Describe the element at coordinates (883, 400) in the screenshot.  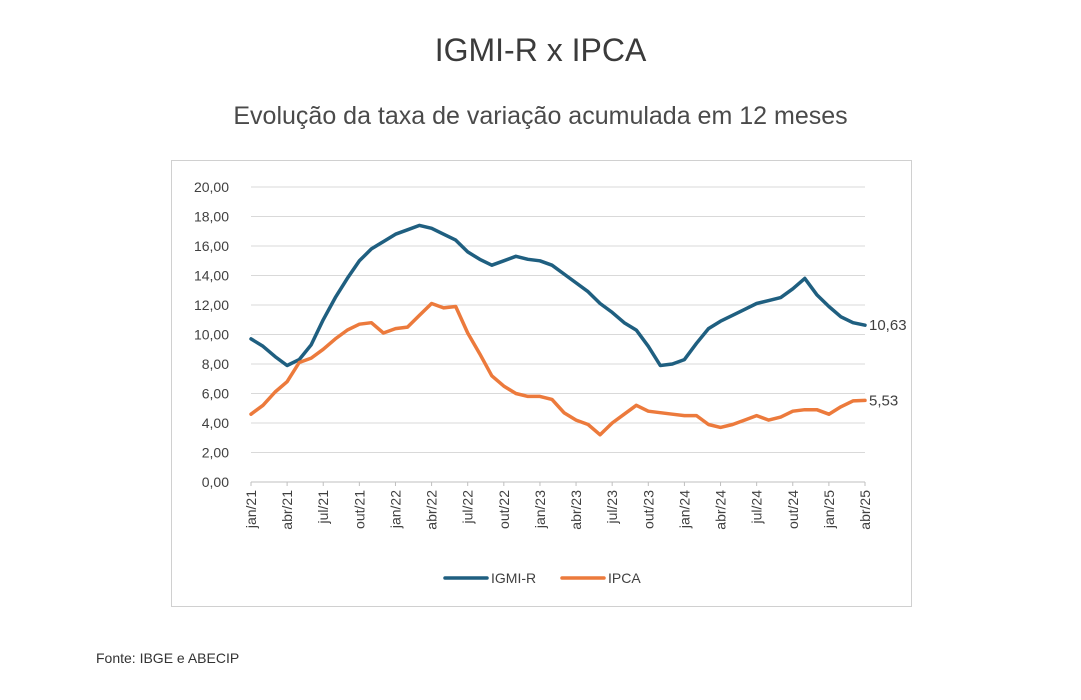
I see `ipca-end-label: 5,53` at that location.